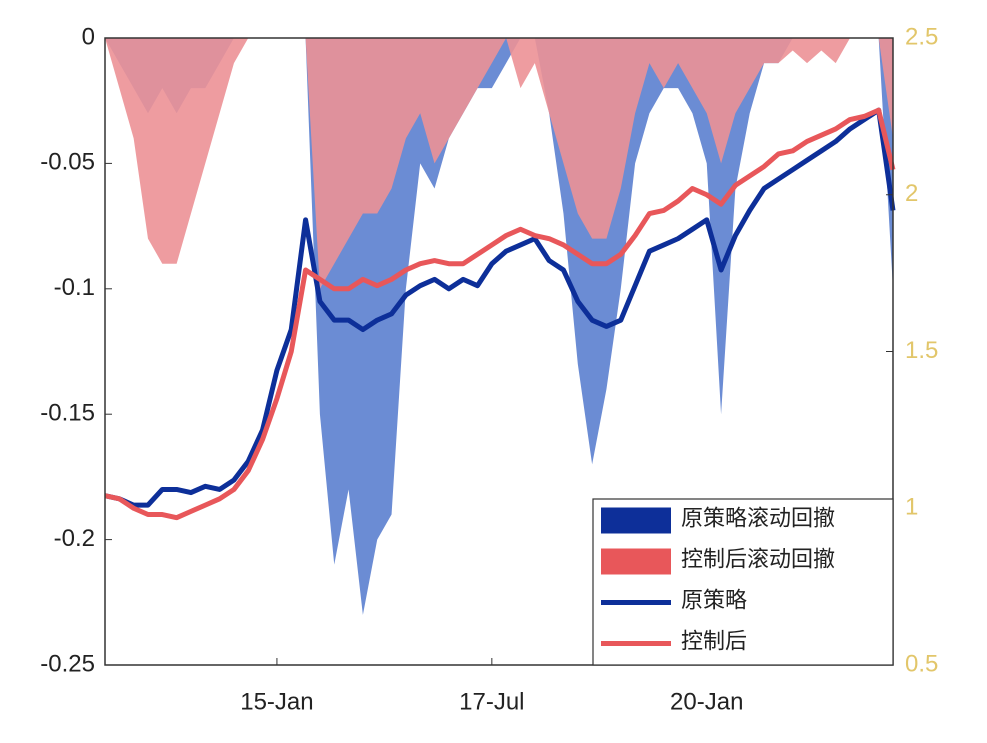  What do you see at coordinates (67, 663) in the screenshot?
I see `y-tick-label: -0.25` at bounding box center [67, 663].